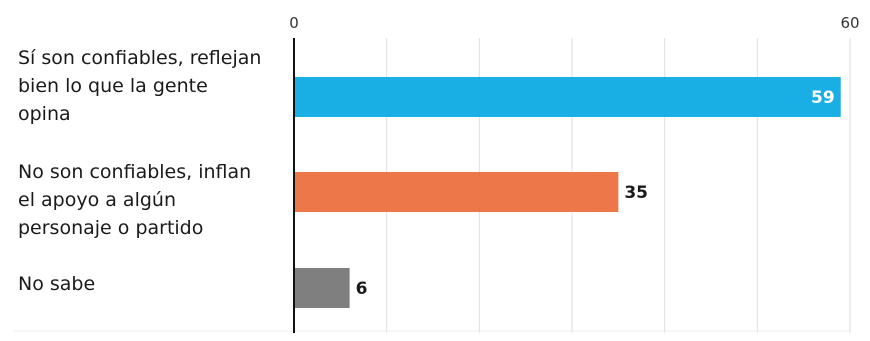  What do you see at coordinates (294, 23) in the screenshot?
I see `x-tick-label-0: 0` at bounding box center [294, 23].